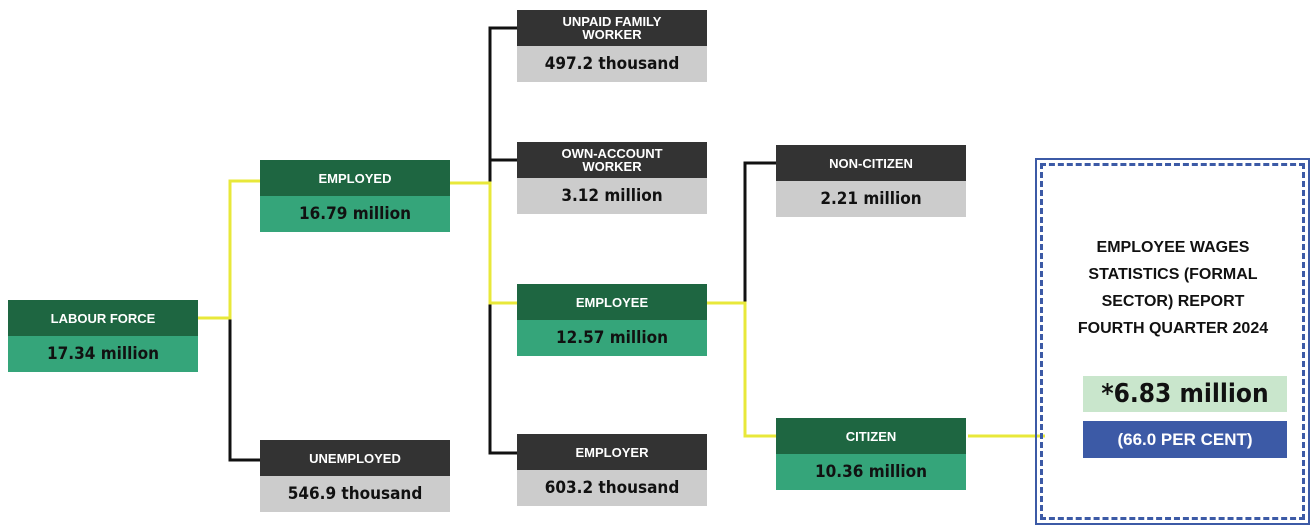 Image resolution: width=1311 pixels, height=527 pixels. Describe the element at coordinates (355, 178) in the screenshot. I see `node-label: EMPLOYED` at that location.